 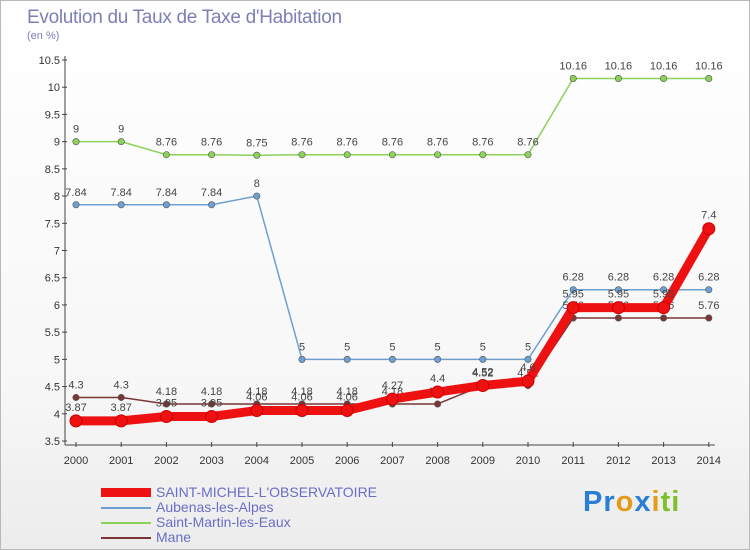 What do you see at coordinates (76, 461) in the screenshot?
I see `x-tick-label: 2000` at bounding box center [76, 461].